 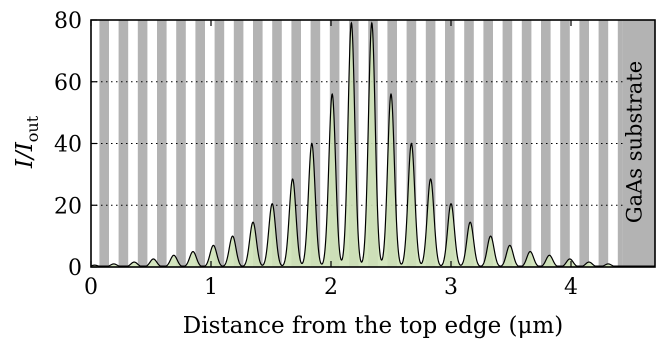 I want to click on gaas-substrate-region, so click(x=638, y=143).